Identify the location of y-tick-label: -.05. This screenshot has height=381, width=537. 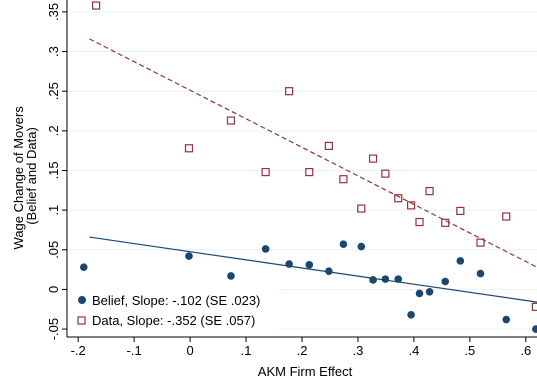
(53, 329).